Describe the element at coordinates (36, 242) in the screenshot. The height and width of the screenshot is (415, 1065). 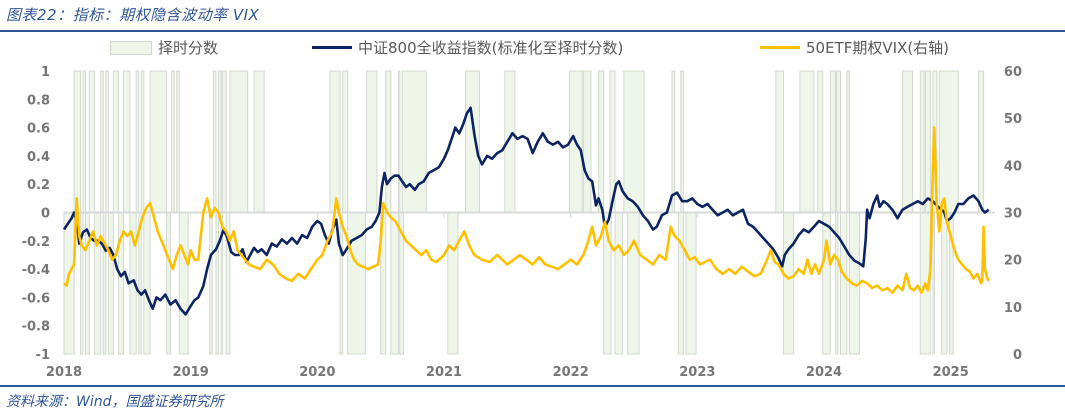
I see `left-axis-tick-label: -0.2` at that location.